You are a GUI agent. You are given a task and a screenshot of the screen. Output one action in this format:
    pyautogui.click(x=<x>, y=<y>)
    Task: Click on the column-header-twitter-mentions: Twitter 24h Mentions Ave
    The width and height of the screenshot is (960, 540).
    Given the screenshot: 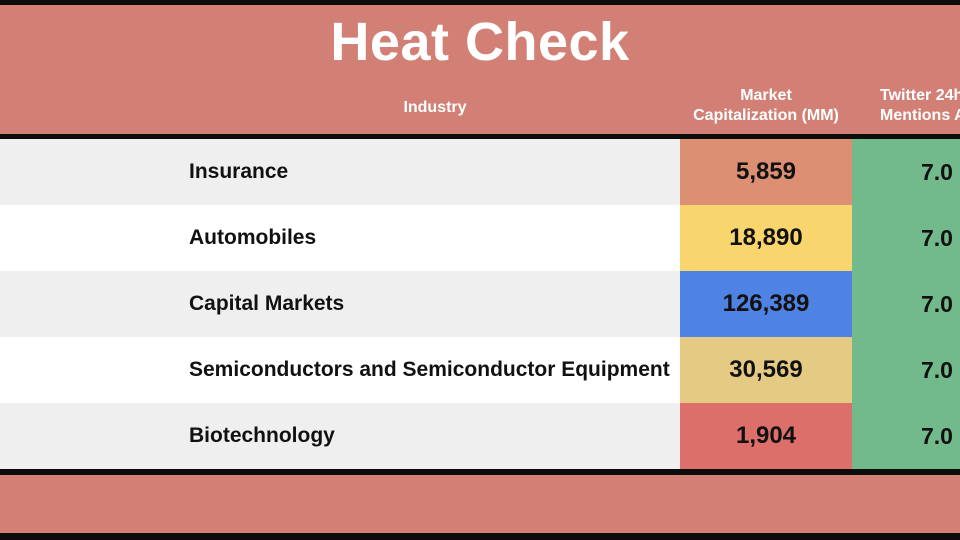 What is the action you would take?
    pyautogui.click(x=920, y=106)
    